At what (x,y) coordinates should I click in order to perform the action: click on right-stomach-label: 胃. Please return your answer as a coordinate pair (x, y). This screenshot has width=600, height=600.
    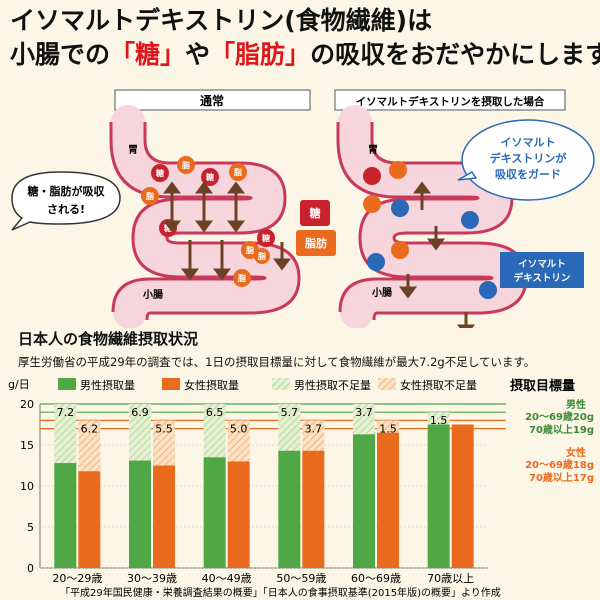
    Looking at the image, I should click on (373, 150).